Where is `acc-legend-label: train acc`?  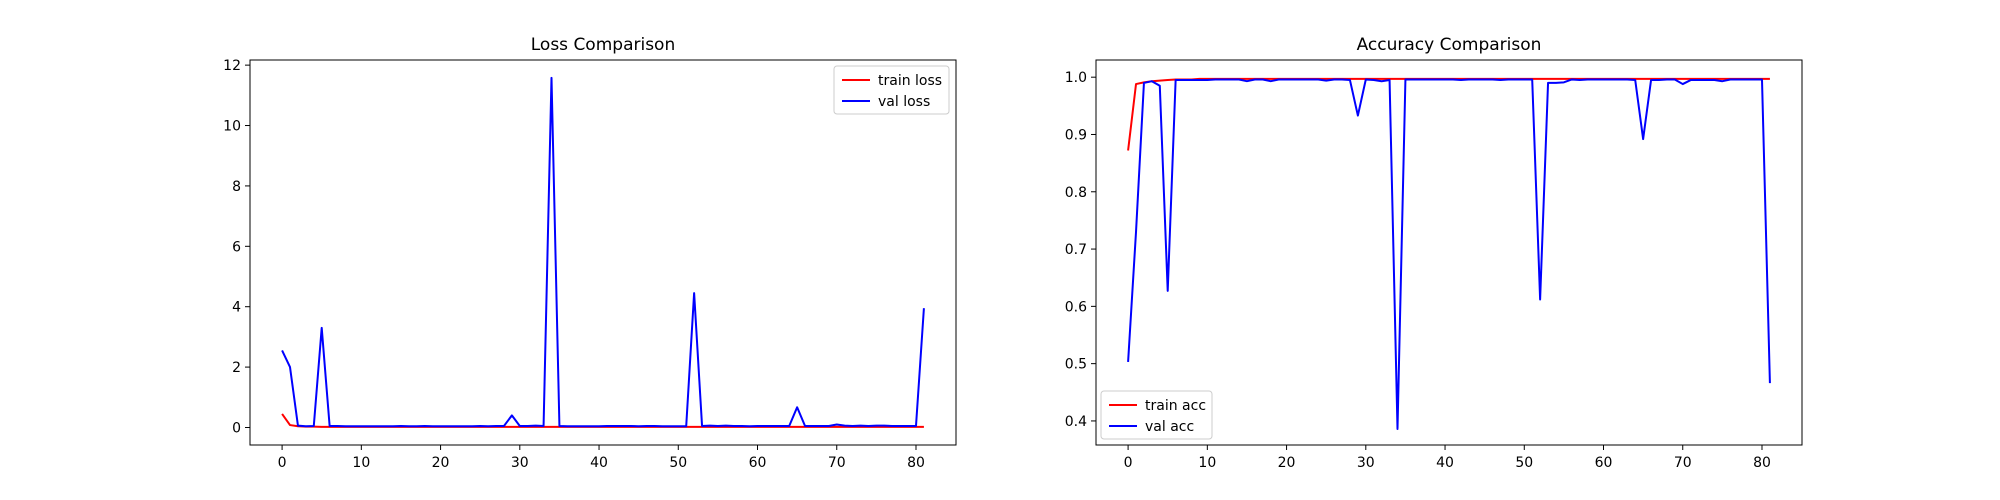 acc-legend-label: train acc is located at coordinates (1175, 406).